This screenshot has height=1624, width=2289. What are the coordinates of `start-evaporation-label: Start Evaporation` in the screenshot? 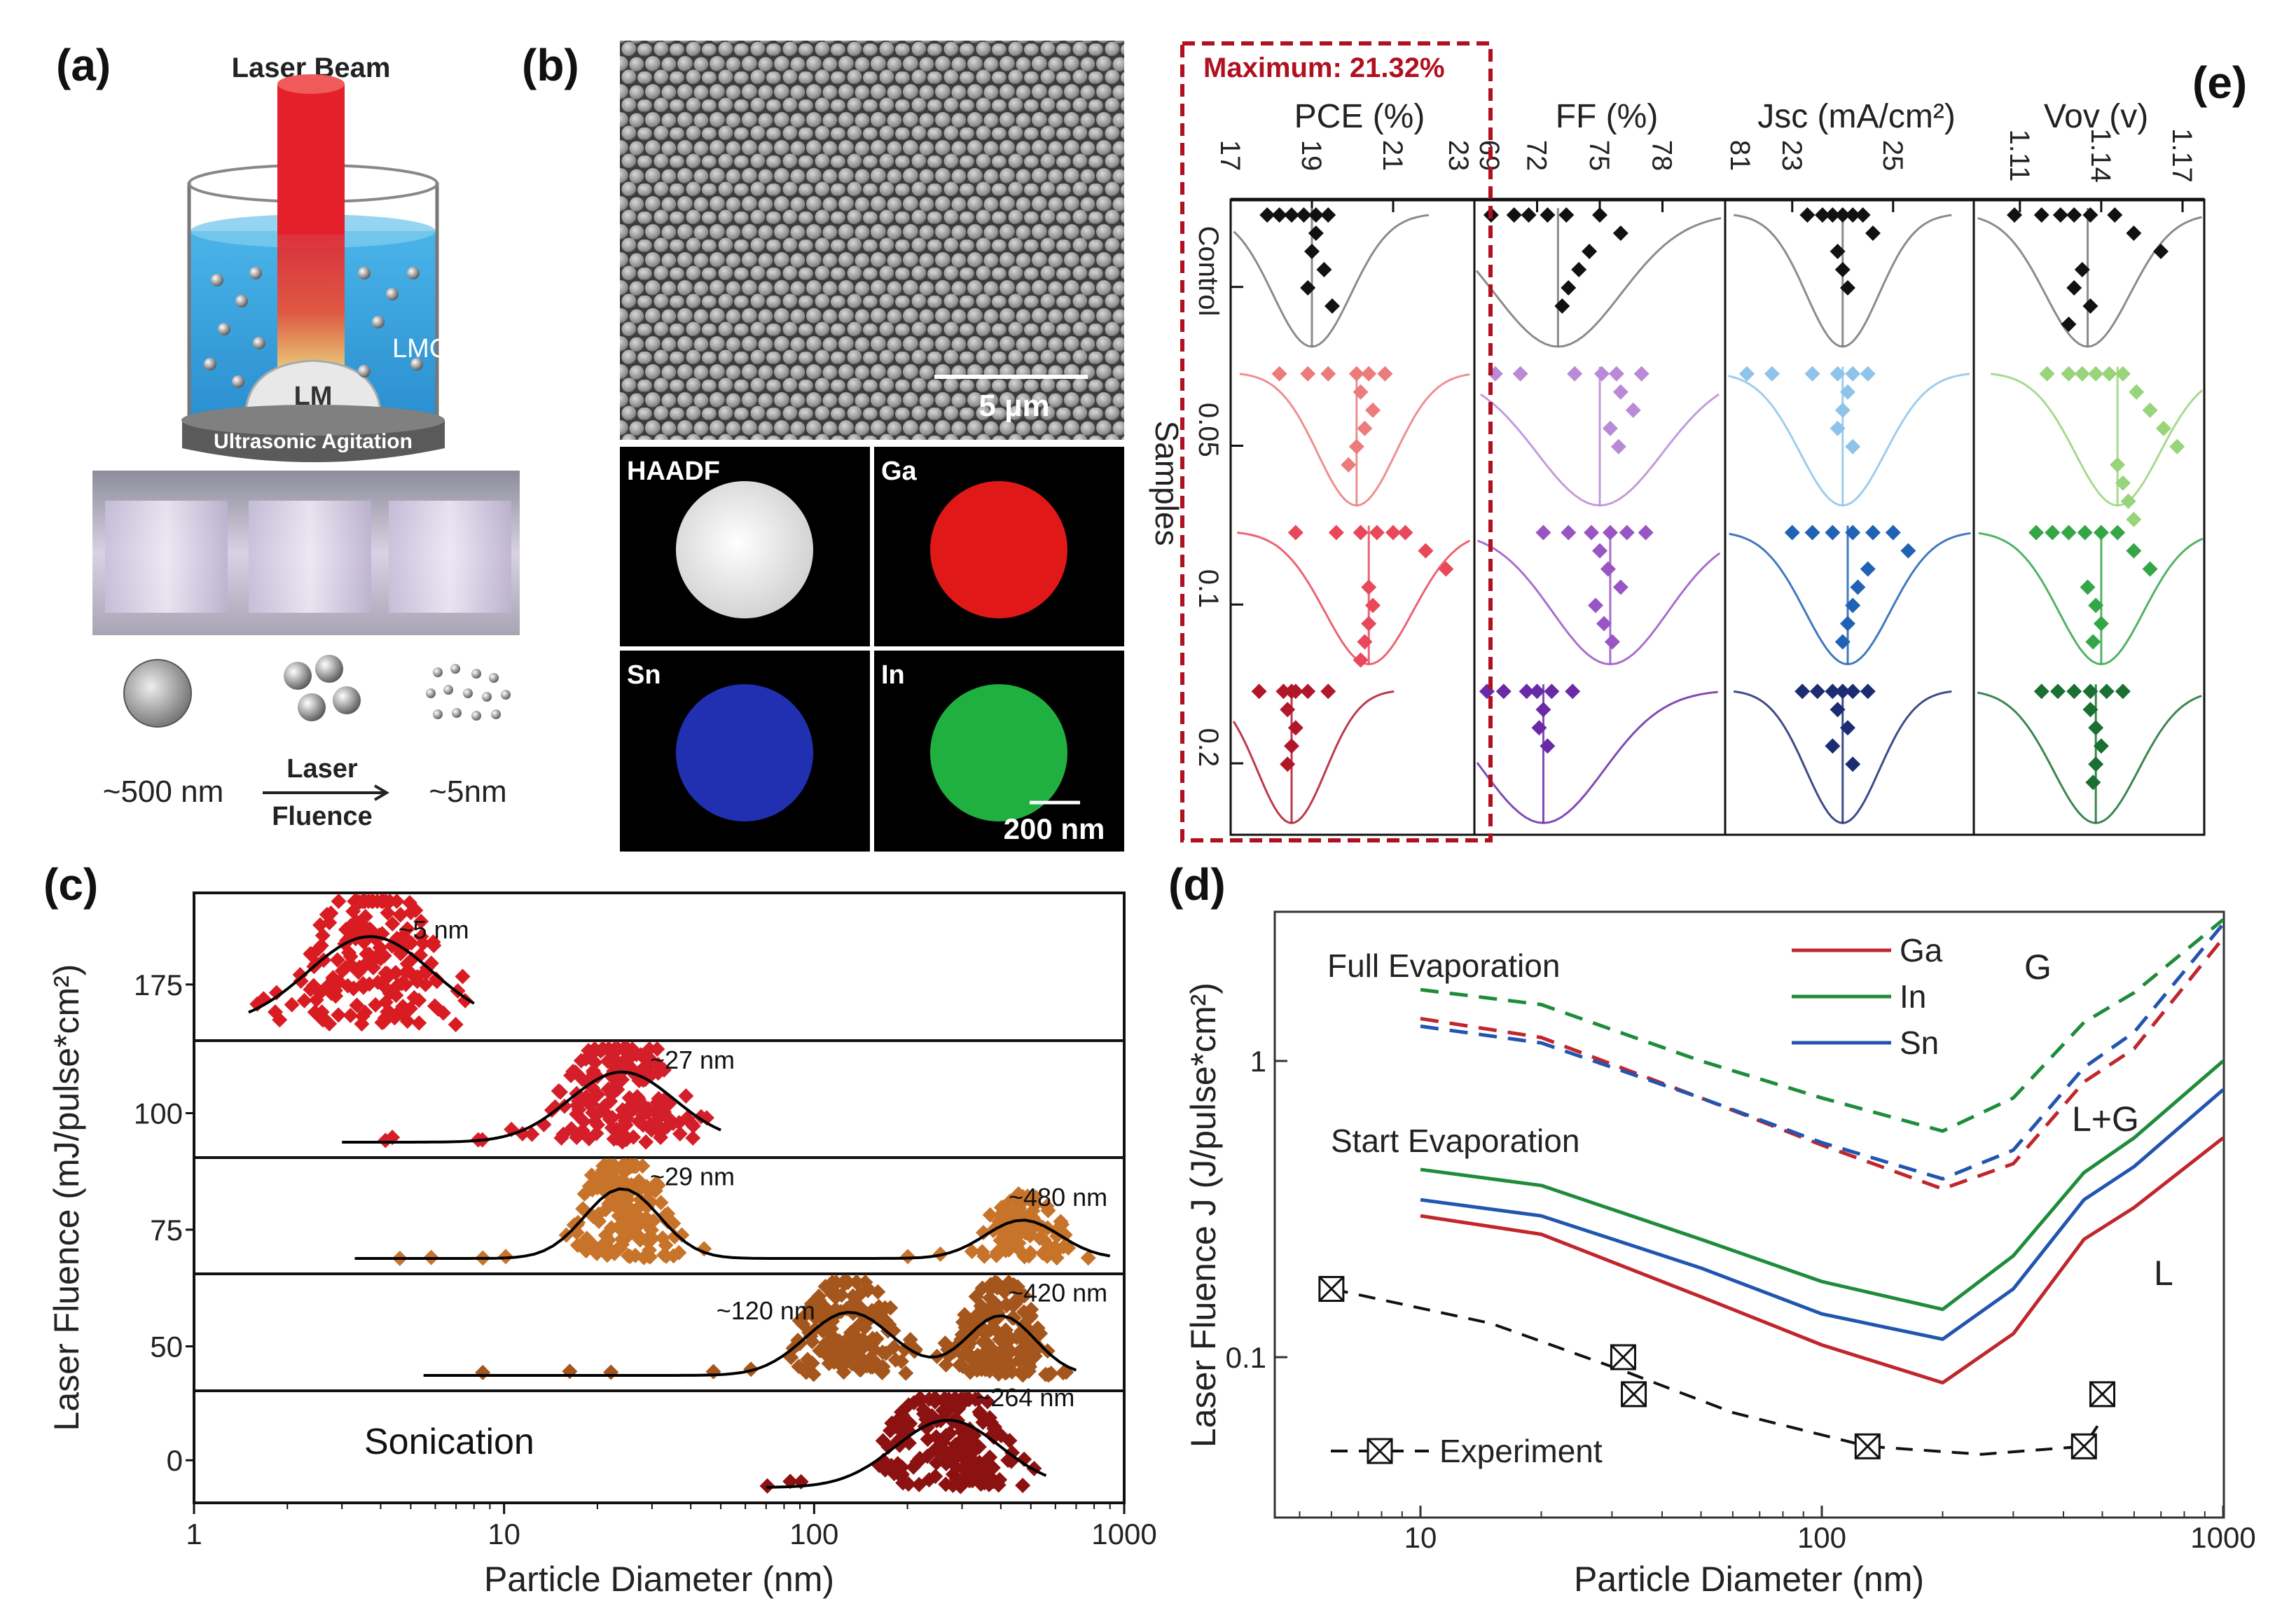 It's located at (1455, 1141).